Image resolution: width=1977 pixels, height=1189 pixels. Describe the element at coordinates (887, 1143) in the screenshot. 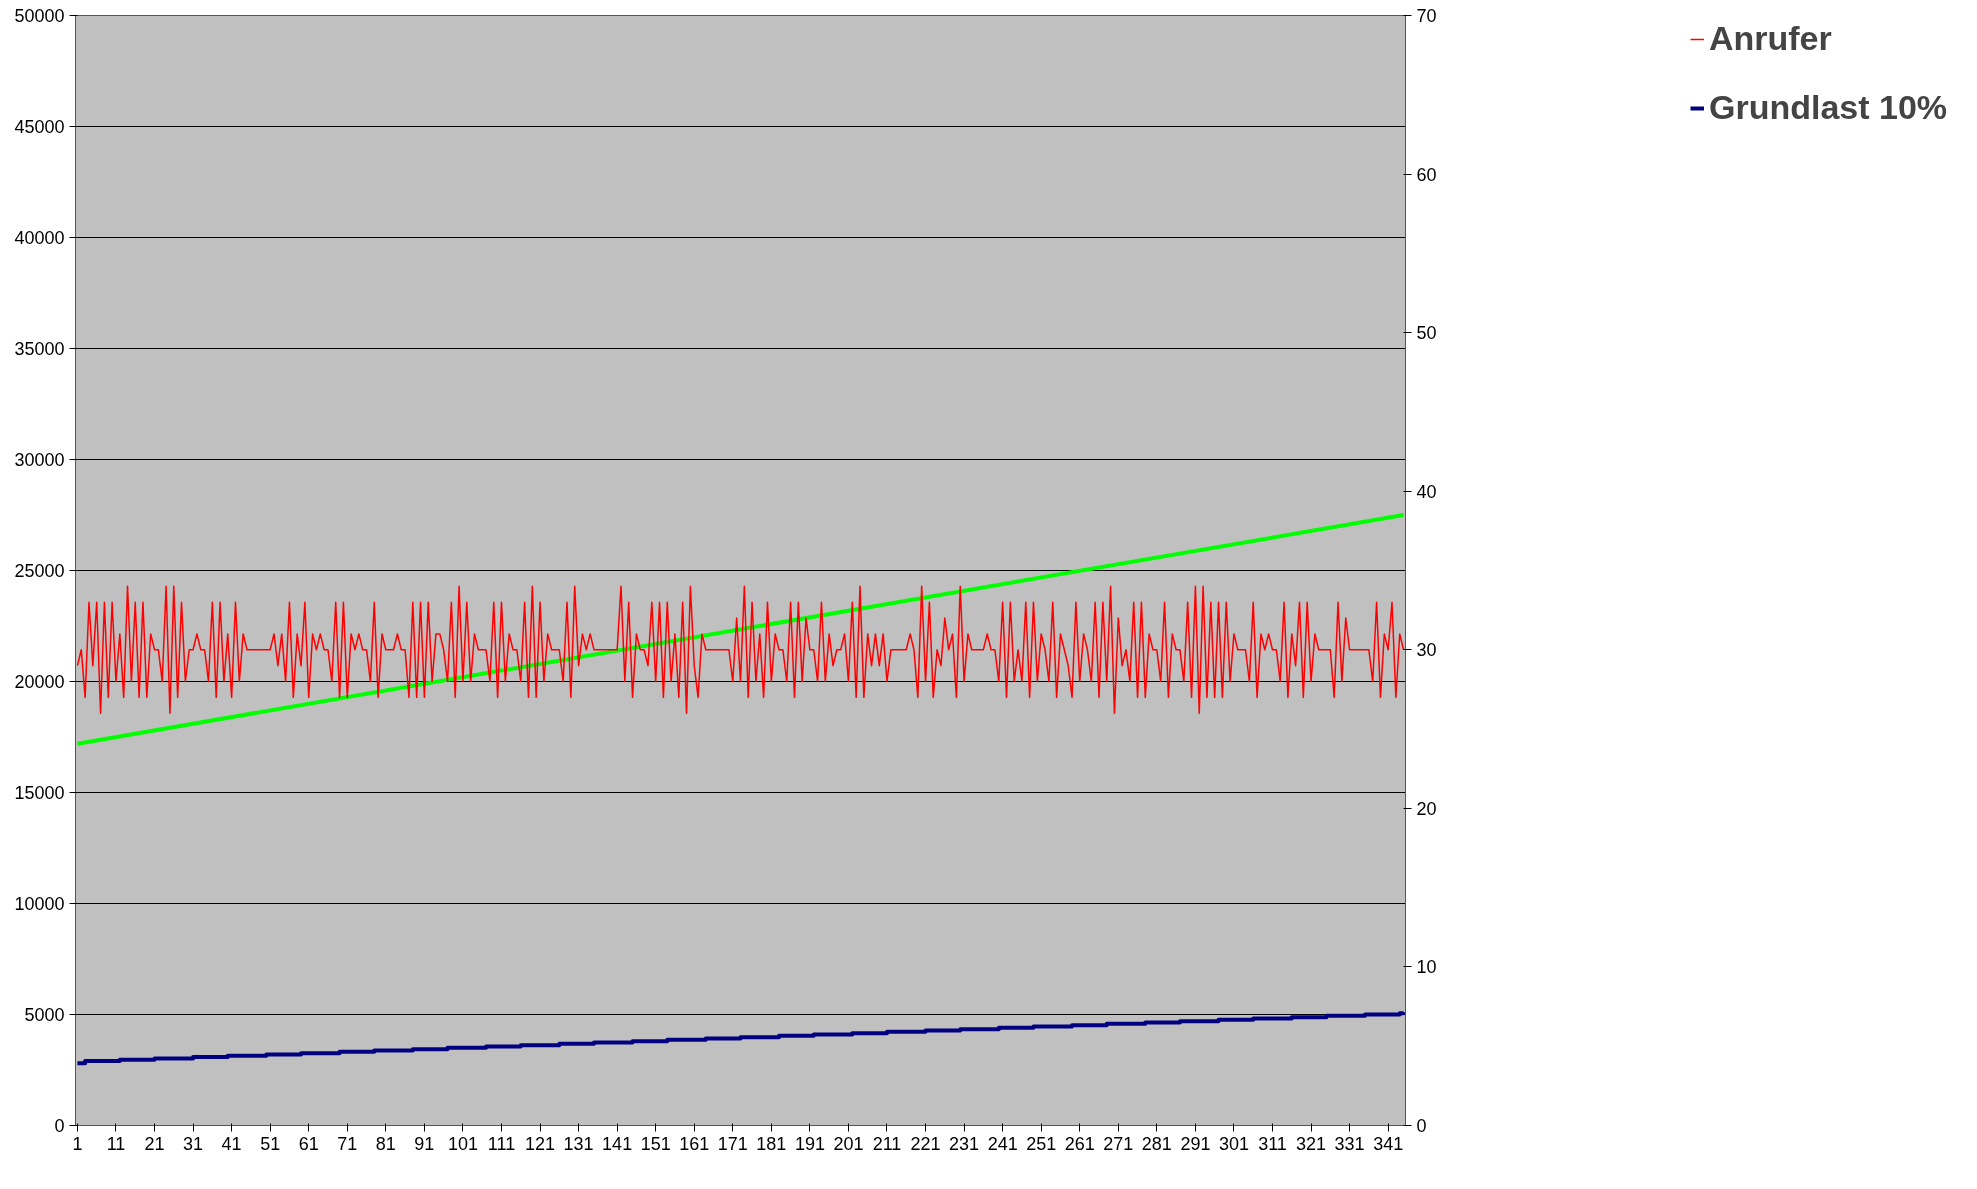

I see `x-tick-label: 211` at that location.